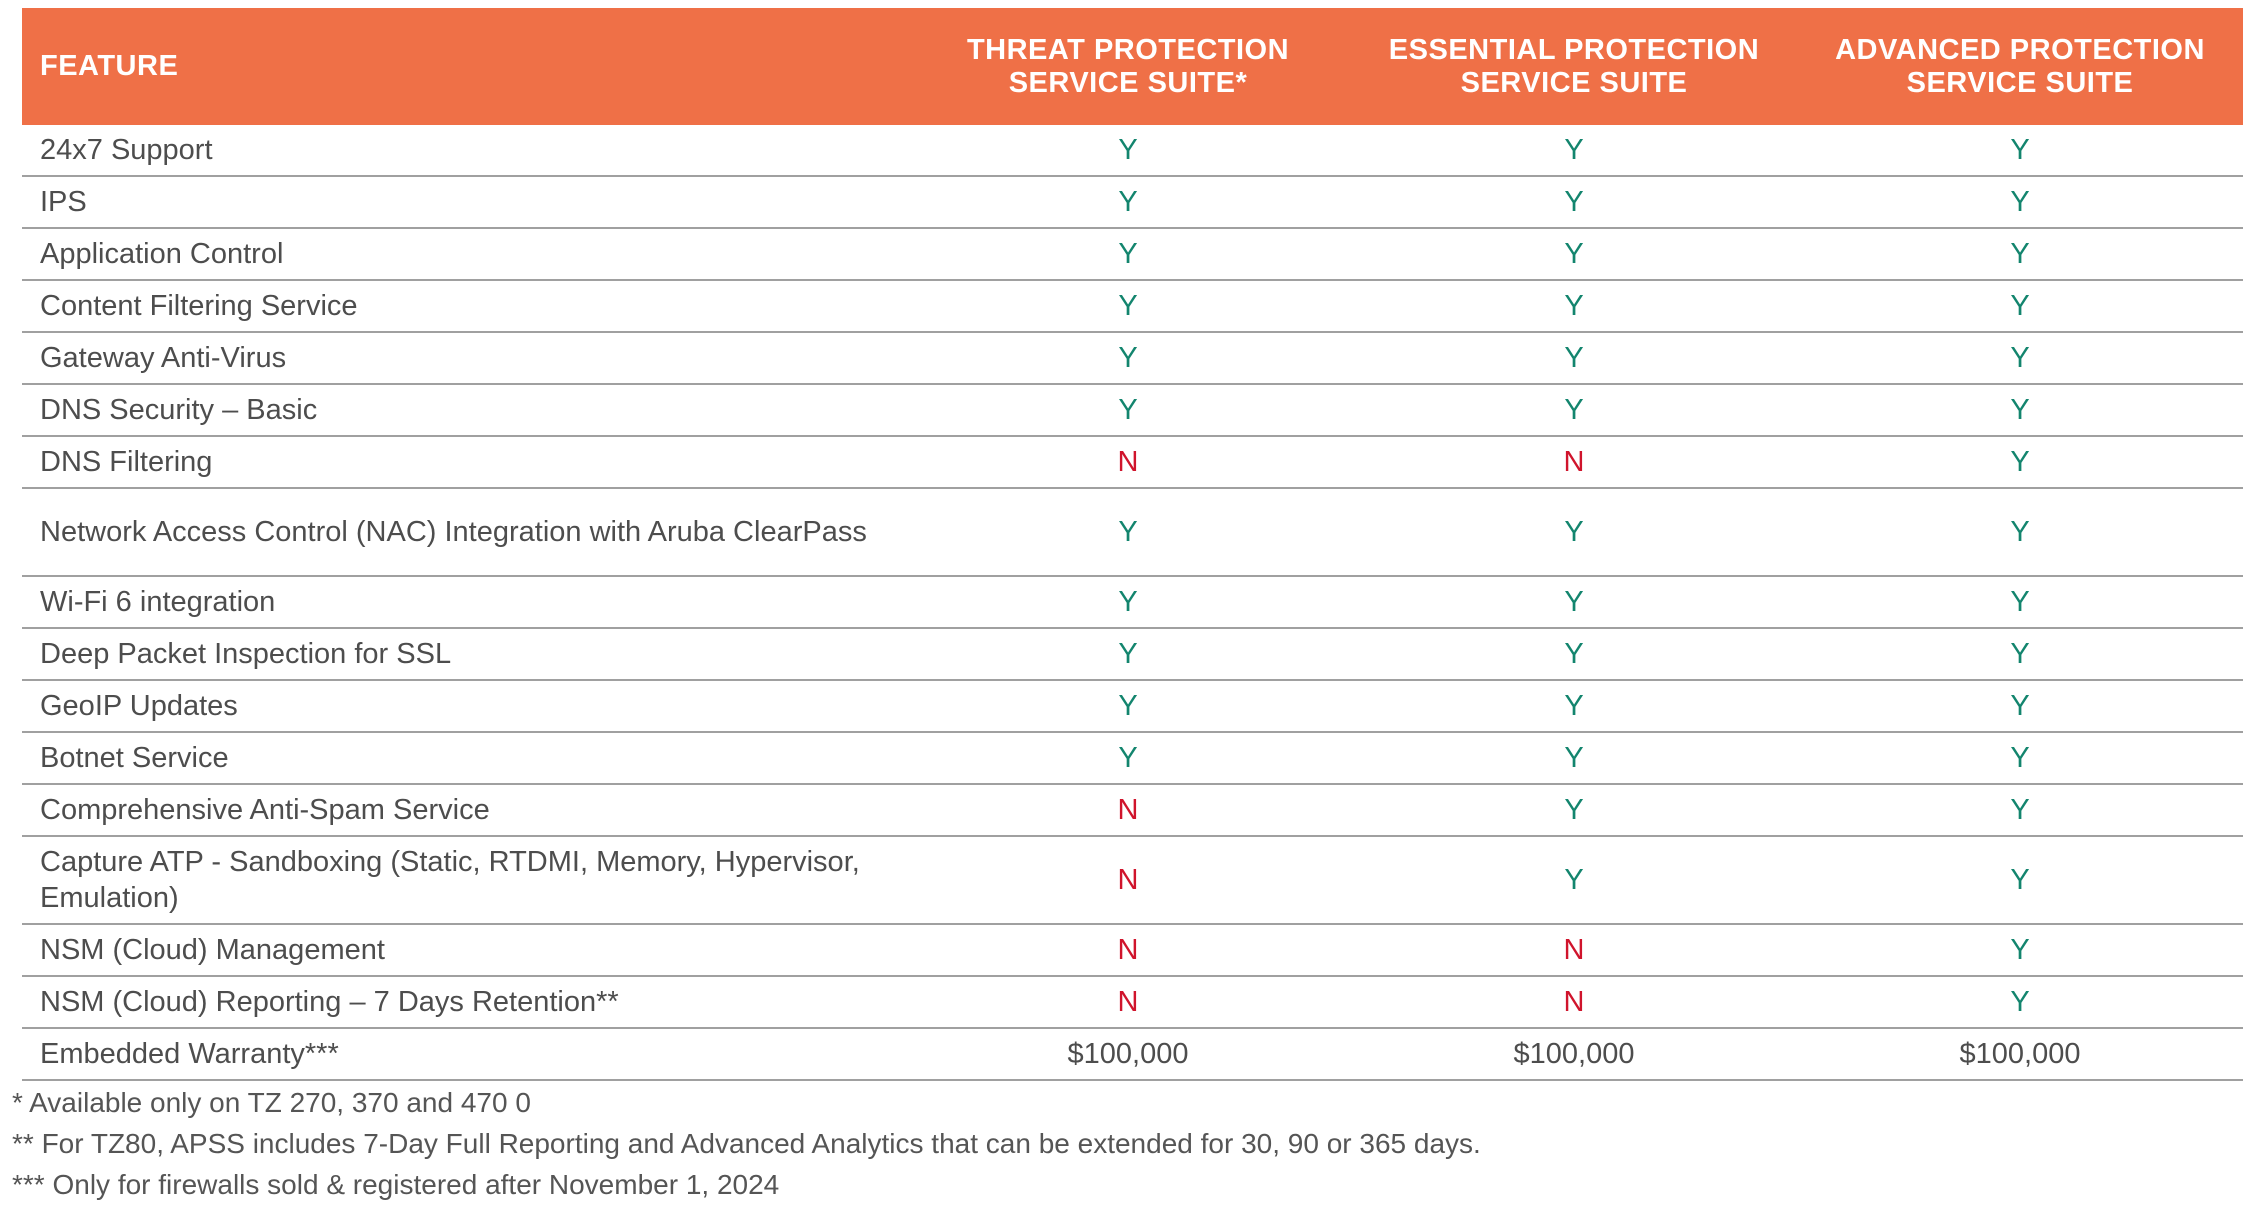  Describe the element at coordinates (463, 151) in the screenshot. I see `feature-name: 24x7 Support` at that location.